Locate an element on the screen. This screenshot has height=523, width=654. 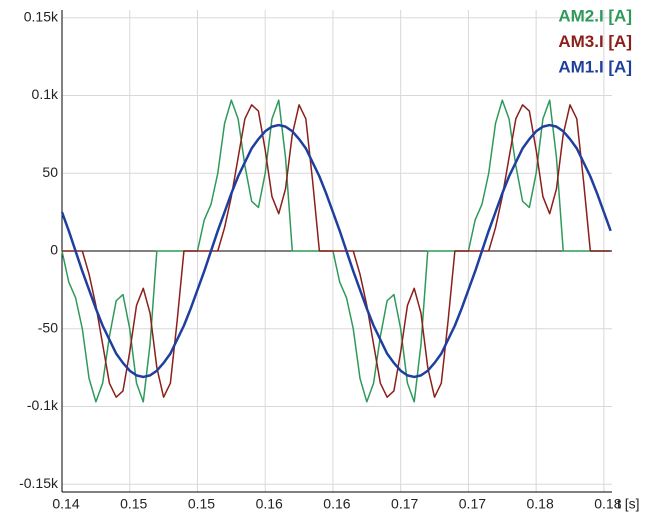
y-tick-label: -0.15k is located at coordinates (39, 483).